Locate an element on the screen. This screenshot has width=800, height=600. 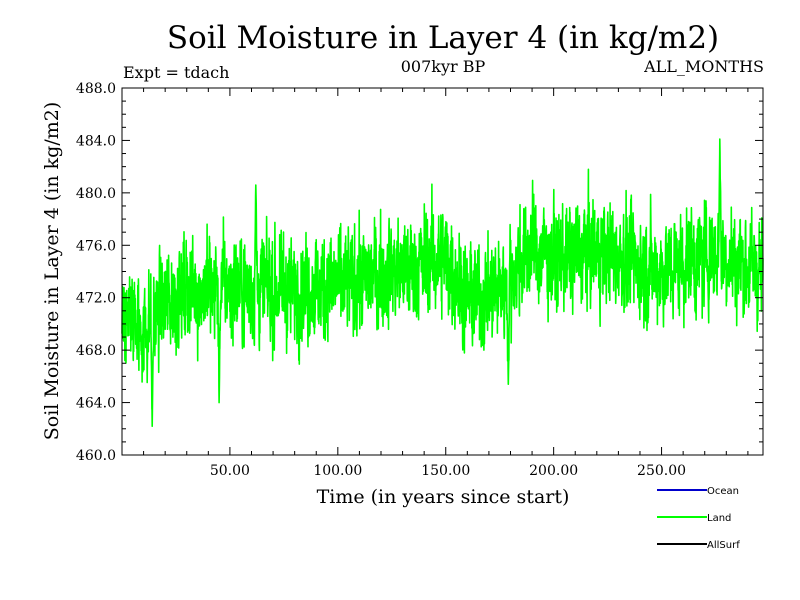
x-tick-label: 150.00 is located at coordinates (445, 471).